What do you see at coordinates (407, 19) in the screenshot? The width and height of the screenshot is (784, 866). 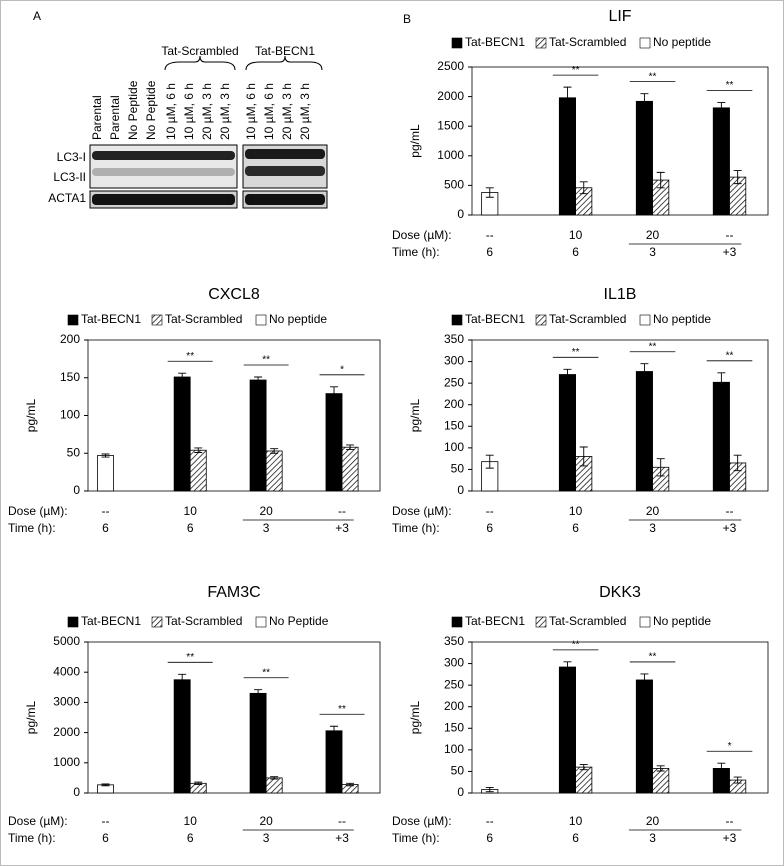 I see `panel-label: B` at bounding box center [407, 19].